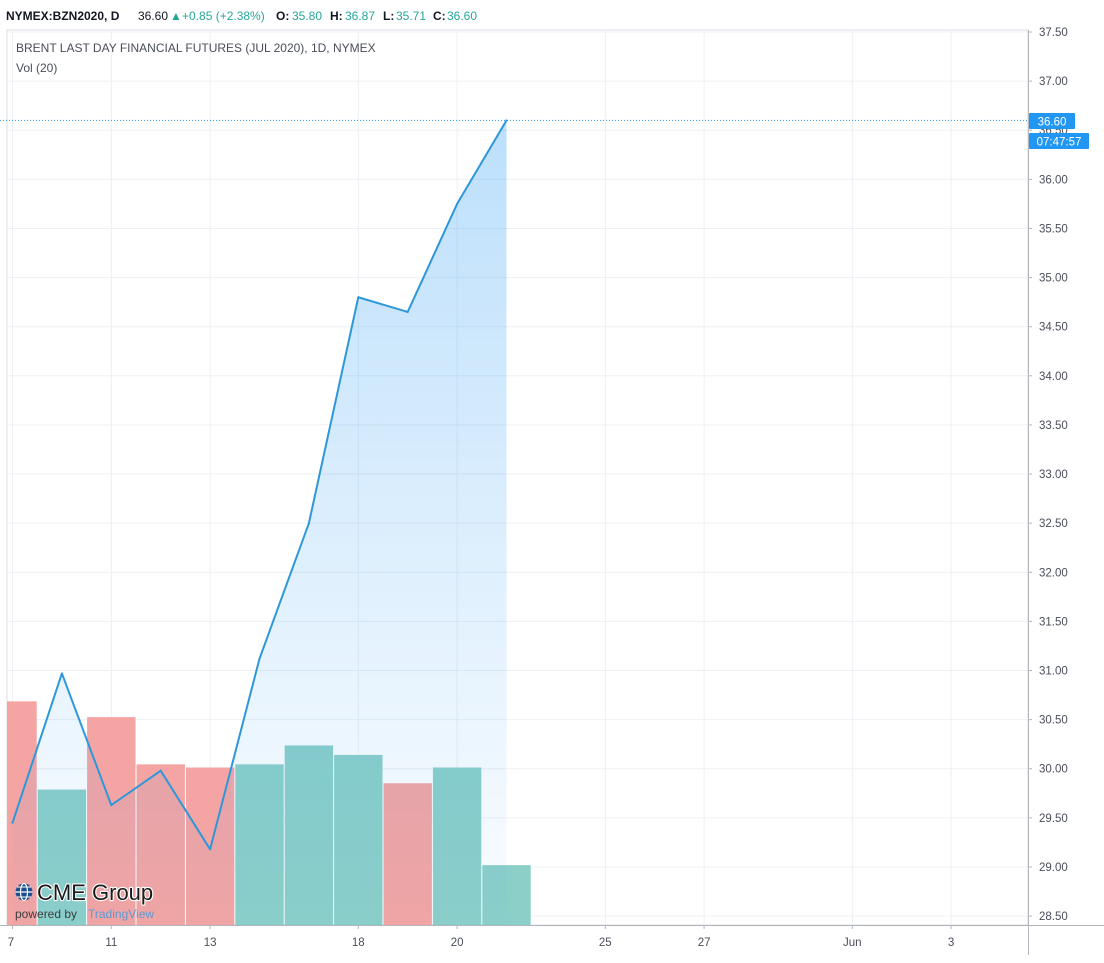 The height and width of the screenshot is (963, 1104). I want to click on y-tick-label: 34.50, so click(1053, 328).